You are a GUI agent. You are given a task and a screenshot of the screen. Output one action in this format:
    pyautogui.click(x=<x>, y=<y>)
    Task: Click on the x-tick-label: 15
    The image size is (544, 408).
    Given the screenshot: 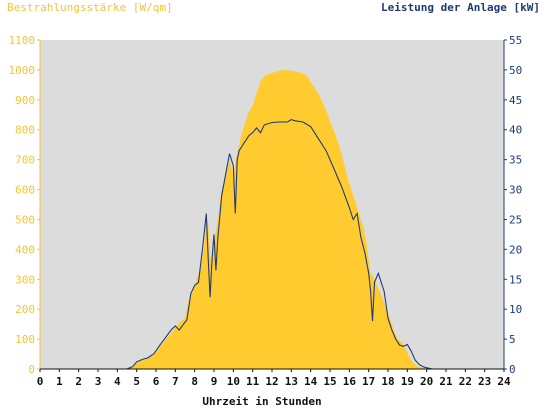 What is the action you would take?
    pyautogui.click(x=329, y=381)
    